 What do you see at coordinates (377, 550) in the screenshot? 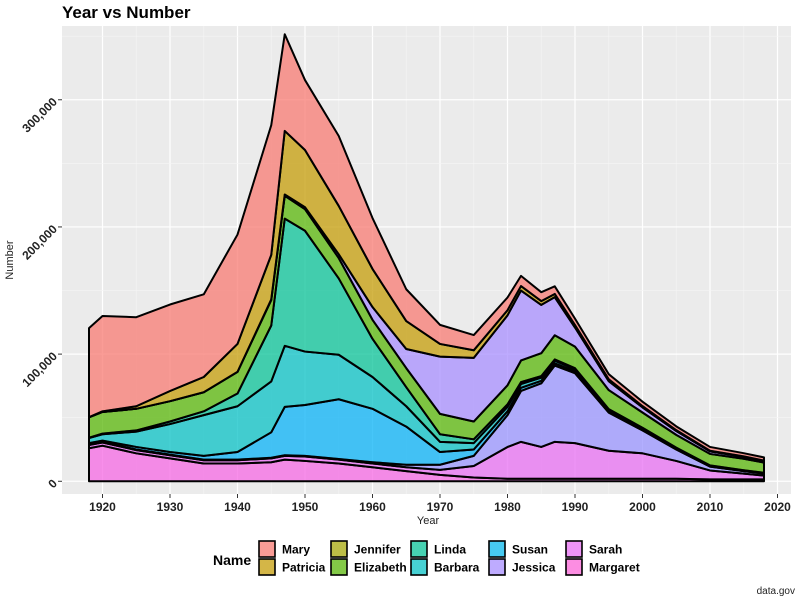
I see `legend-label-jennifer: Jennifer` at bounding box center [377, 550].